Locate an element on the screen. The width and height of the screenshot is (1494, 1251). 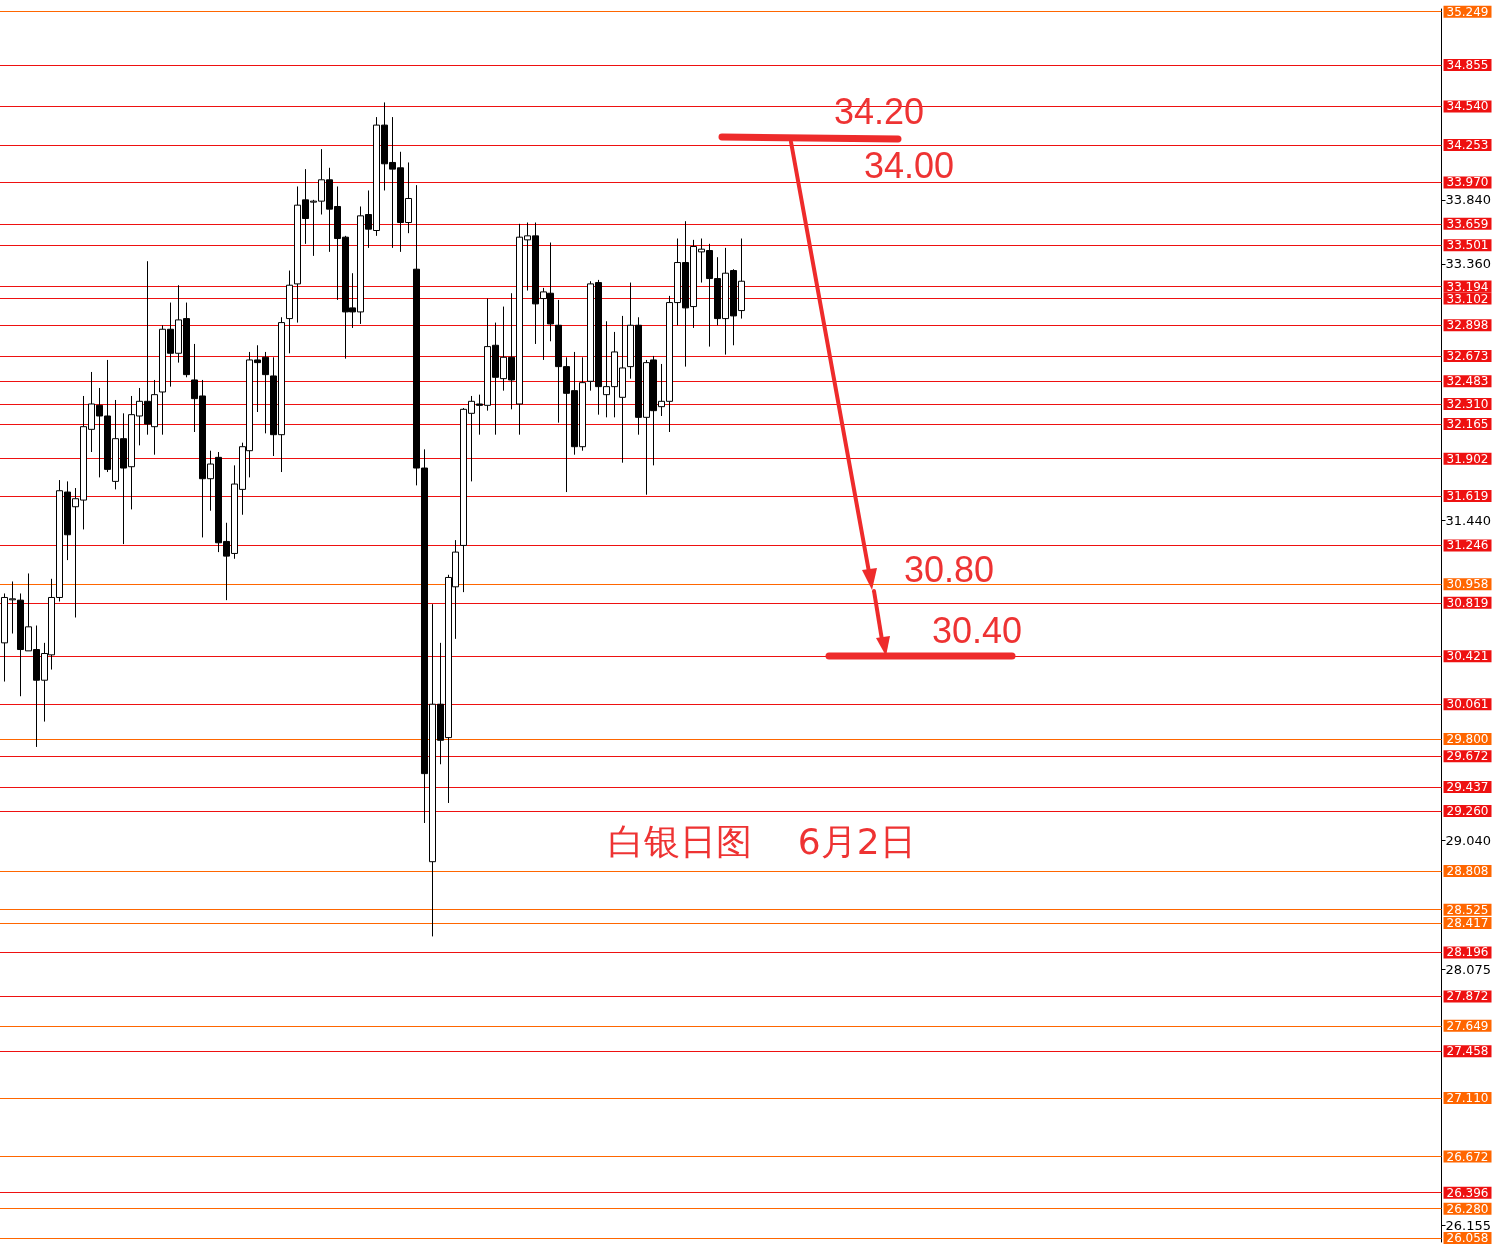
candlestick is located at coordinates (289, 312).